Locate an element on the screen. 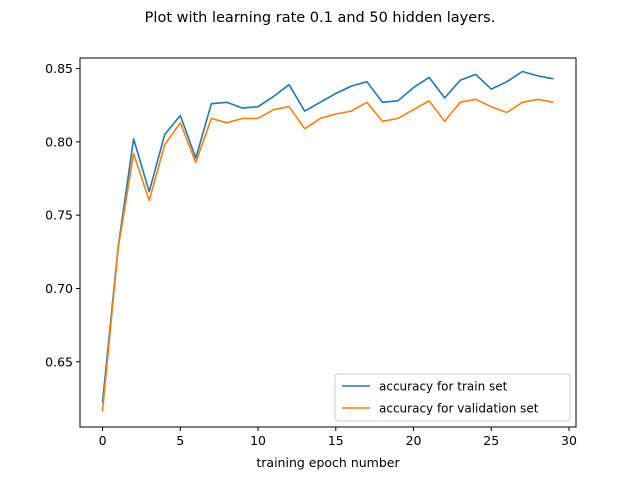 This screenshot has height=484, width=640. legend-label-validation: accuracy for validation set is located at coordinates (459, 409).